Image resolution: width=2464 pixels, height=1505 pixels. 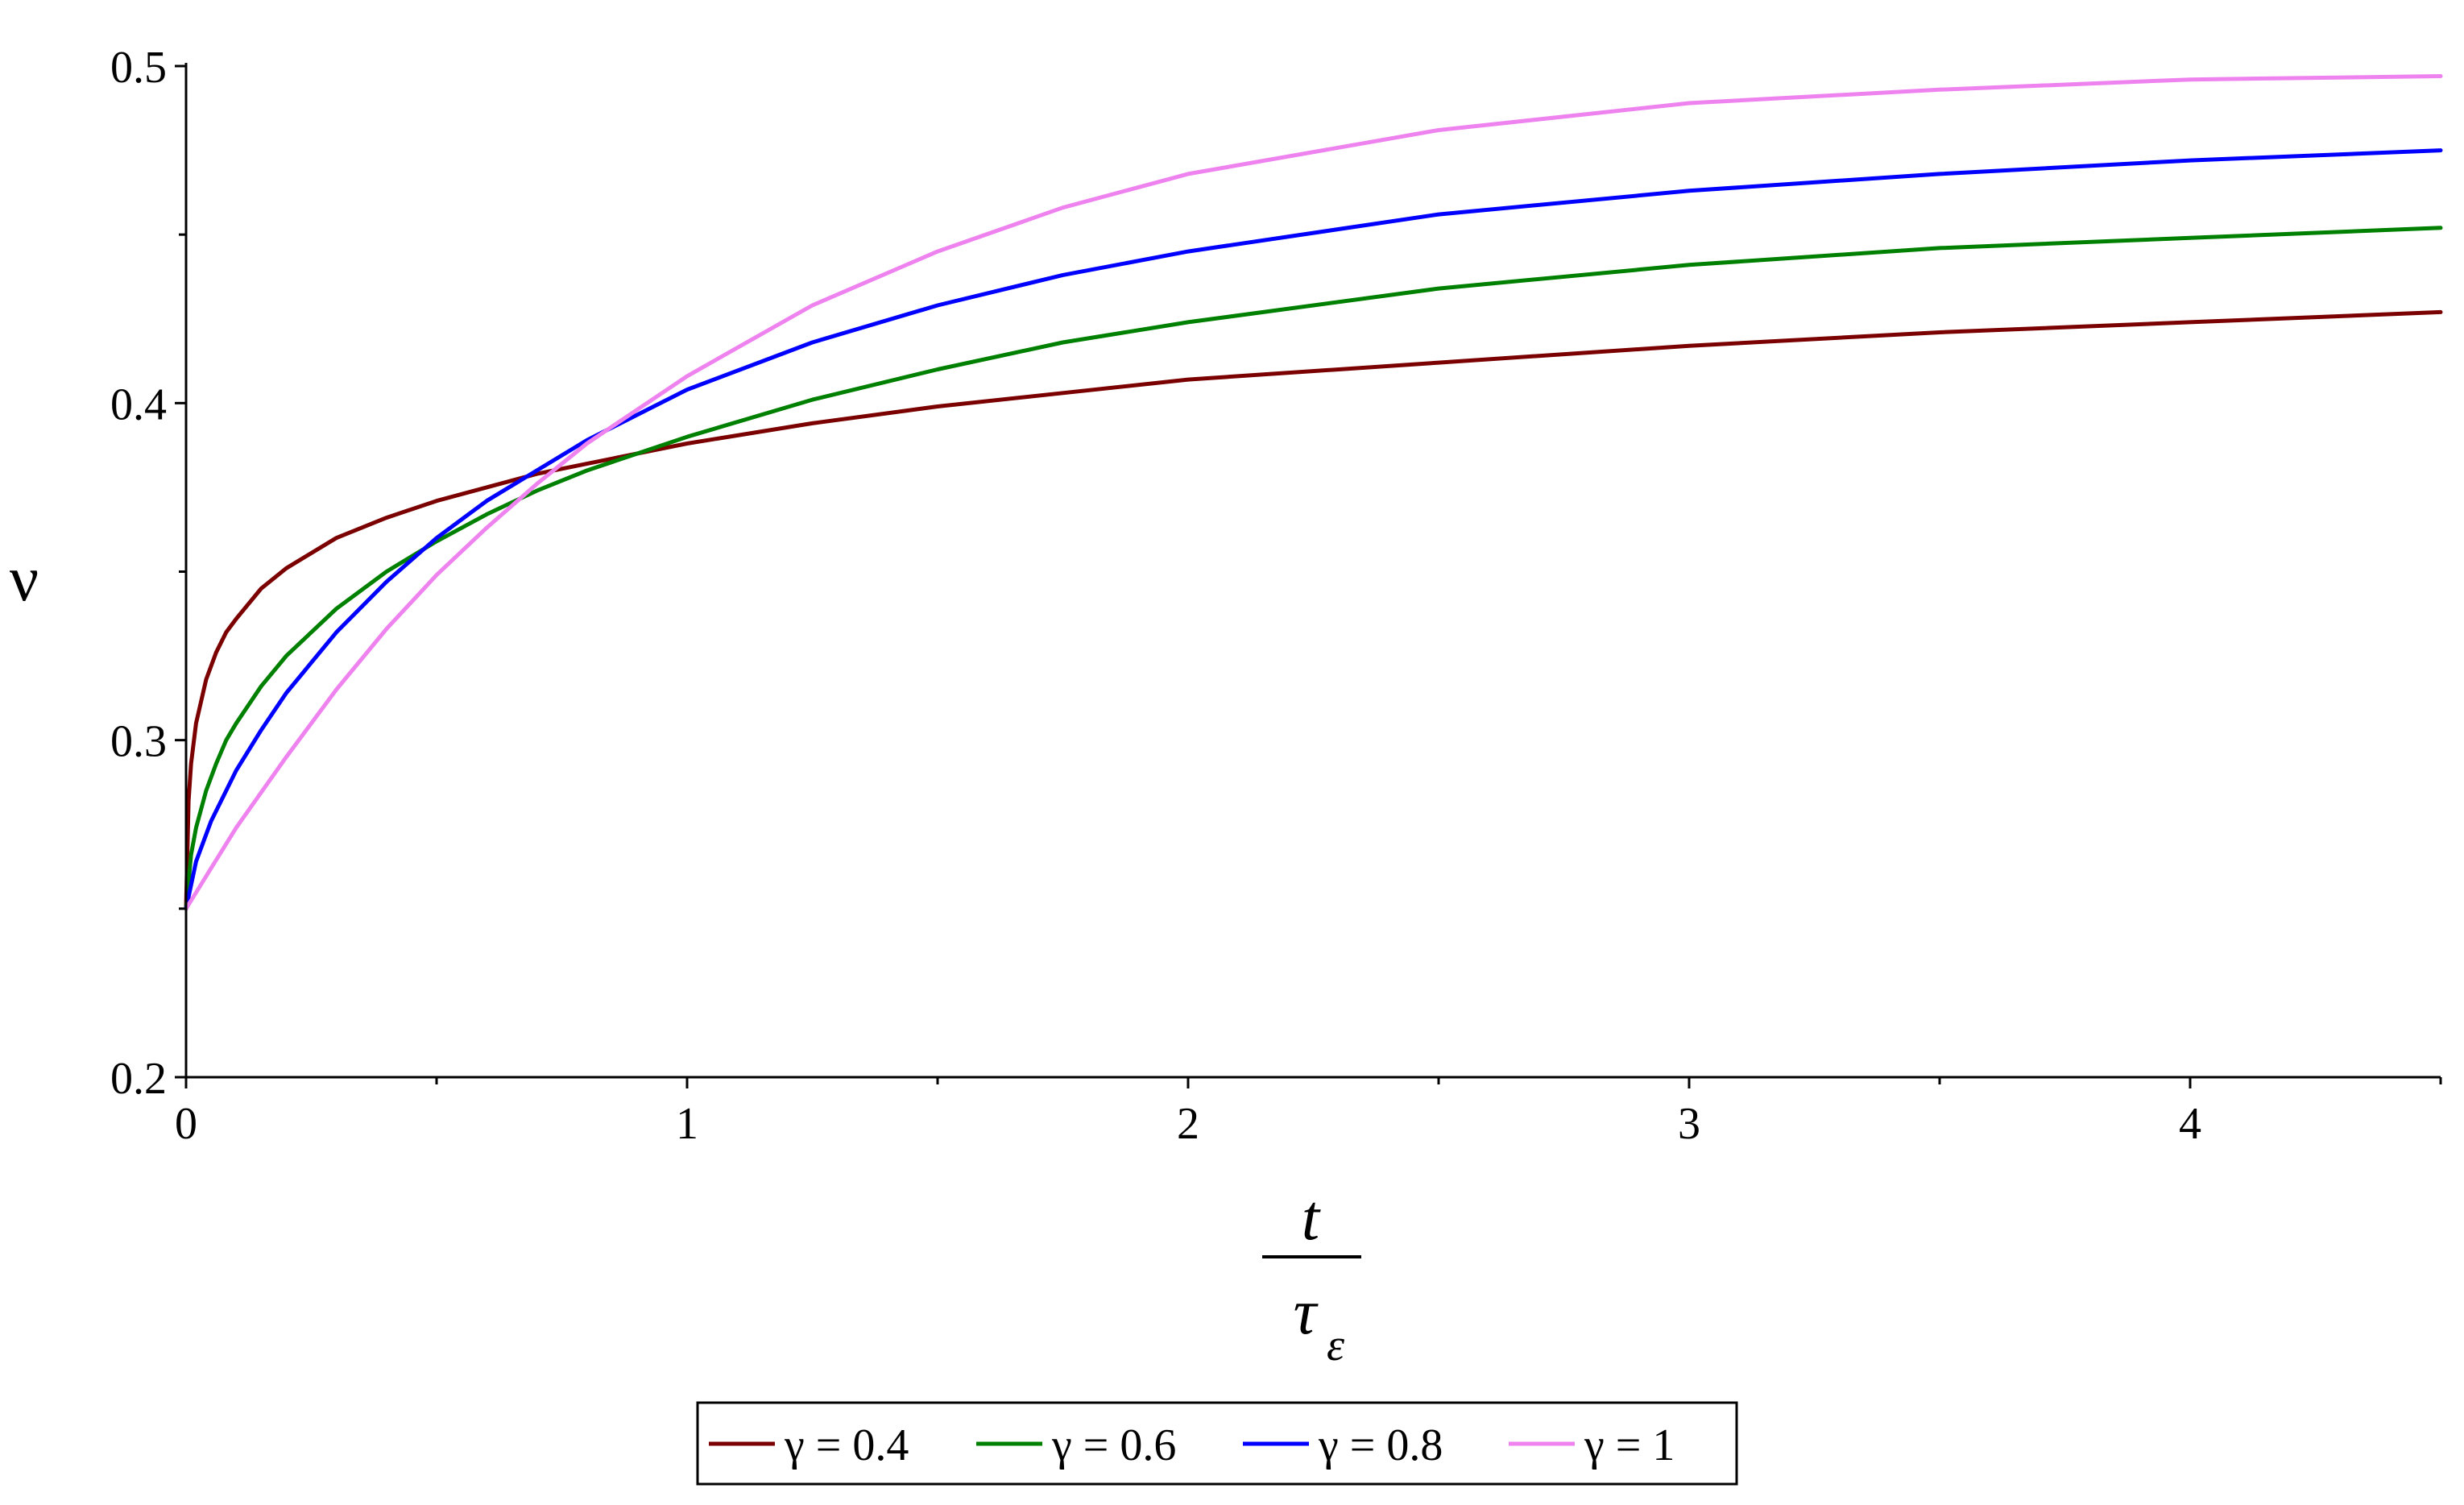 What do you see at coordinates (24, 579) in the screenshot?
I see `y-axis-label: ν` at bounding box center [24, 579].